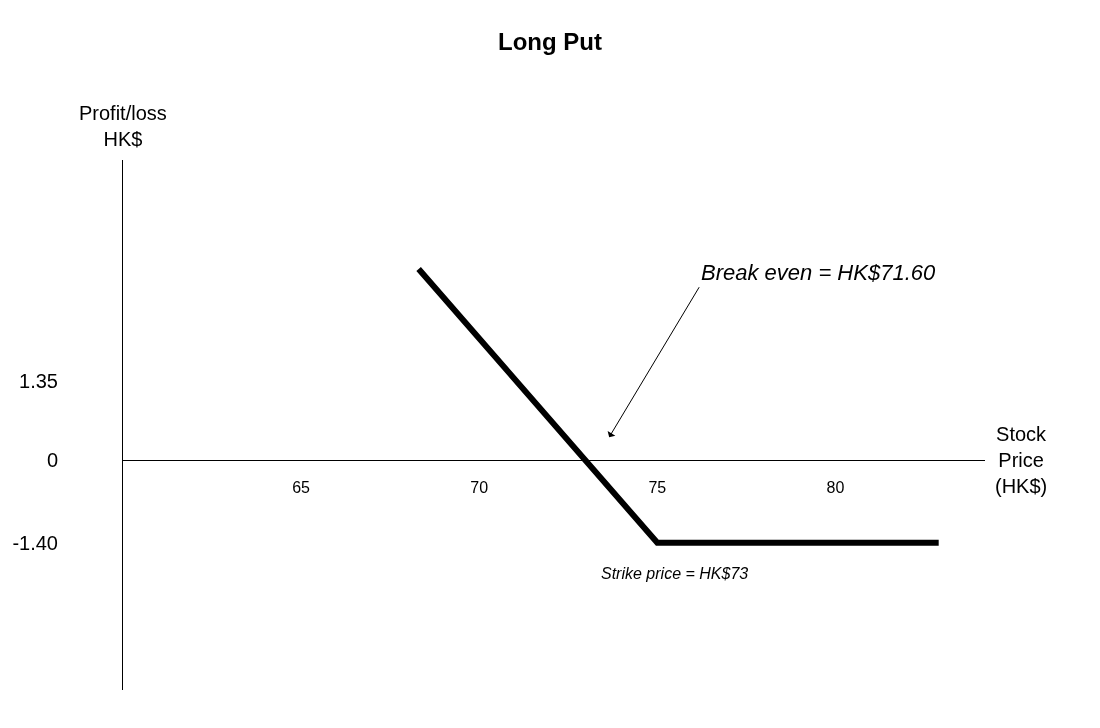 The width and height of the screenshot is (1100, 728). What do you see at coordinates (835, 487) in the screenshot?
I see `x-tick-label: 80` at bounding box center [835, 487].